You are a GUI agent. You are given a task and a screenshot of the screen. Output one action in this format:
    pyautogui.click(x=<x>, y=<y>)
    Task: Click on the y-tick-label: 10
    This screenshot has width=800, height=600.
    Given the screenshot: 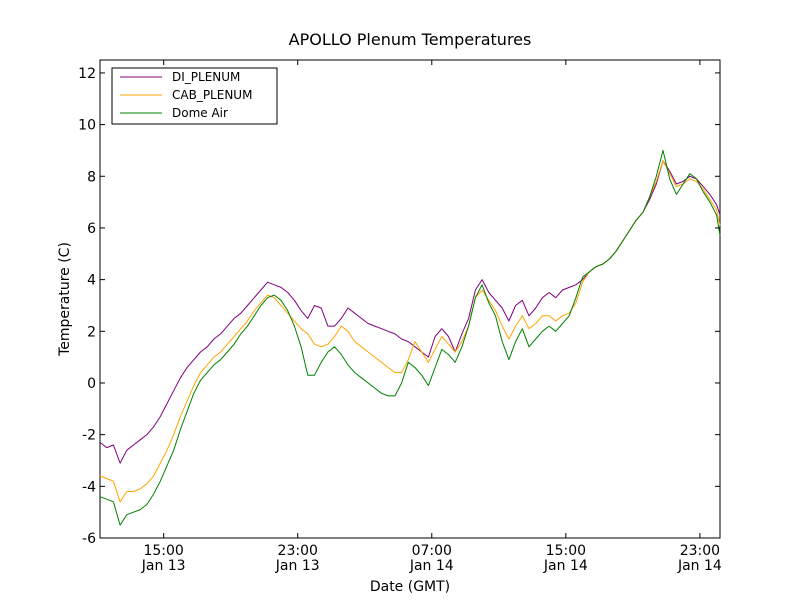 What is the action you would take?
    pyautogui.click(x=87, y=126)
    